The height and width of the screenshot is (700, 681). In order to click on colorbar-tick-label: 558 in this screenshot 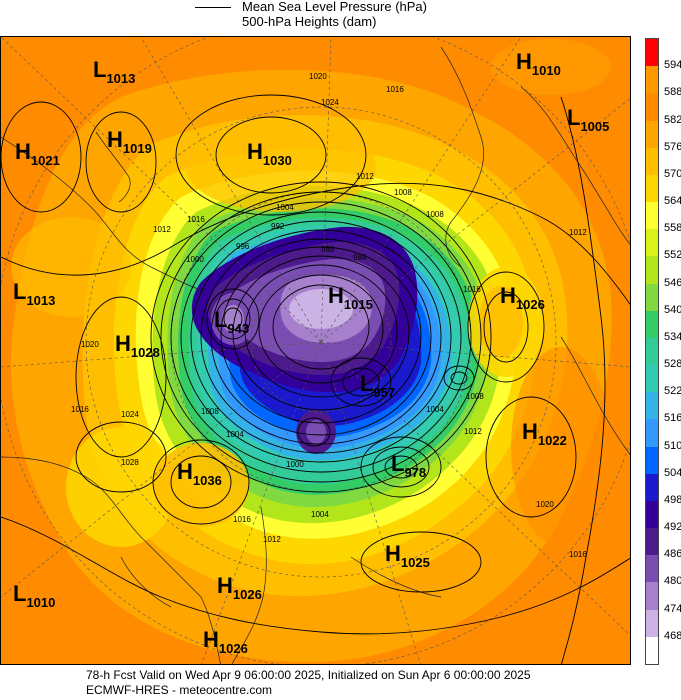, I will do `click(672, 228)`.